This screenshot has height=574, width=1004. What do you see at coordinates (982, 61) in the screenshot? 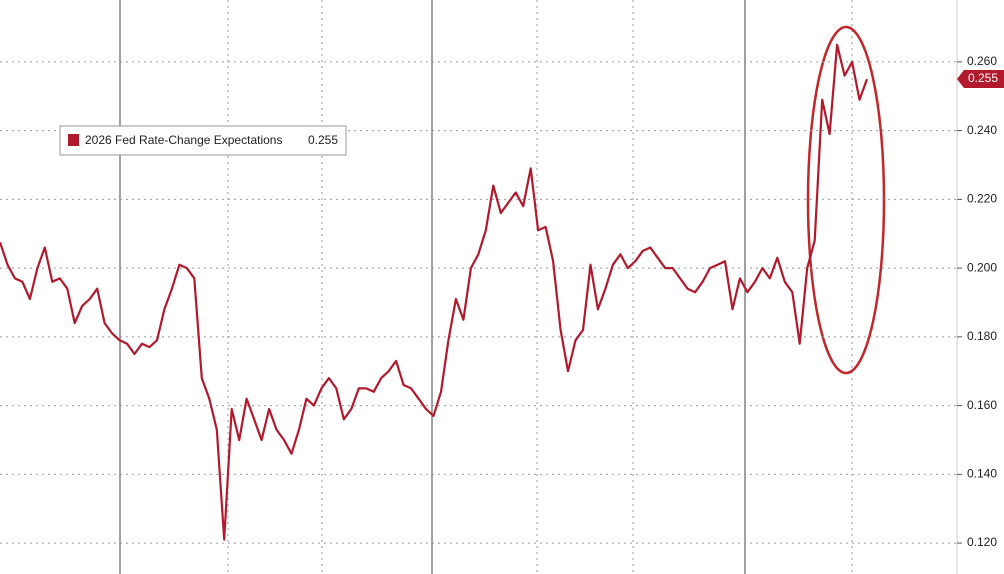
I see `y-tick-label: 0.260` at bounding box center [982, 61].